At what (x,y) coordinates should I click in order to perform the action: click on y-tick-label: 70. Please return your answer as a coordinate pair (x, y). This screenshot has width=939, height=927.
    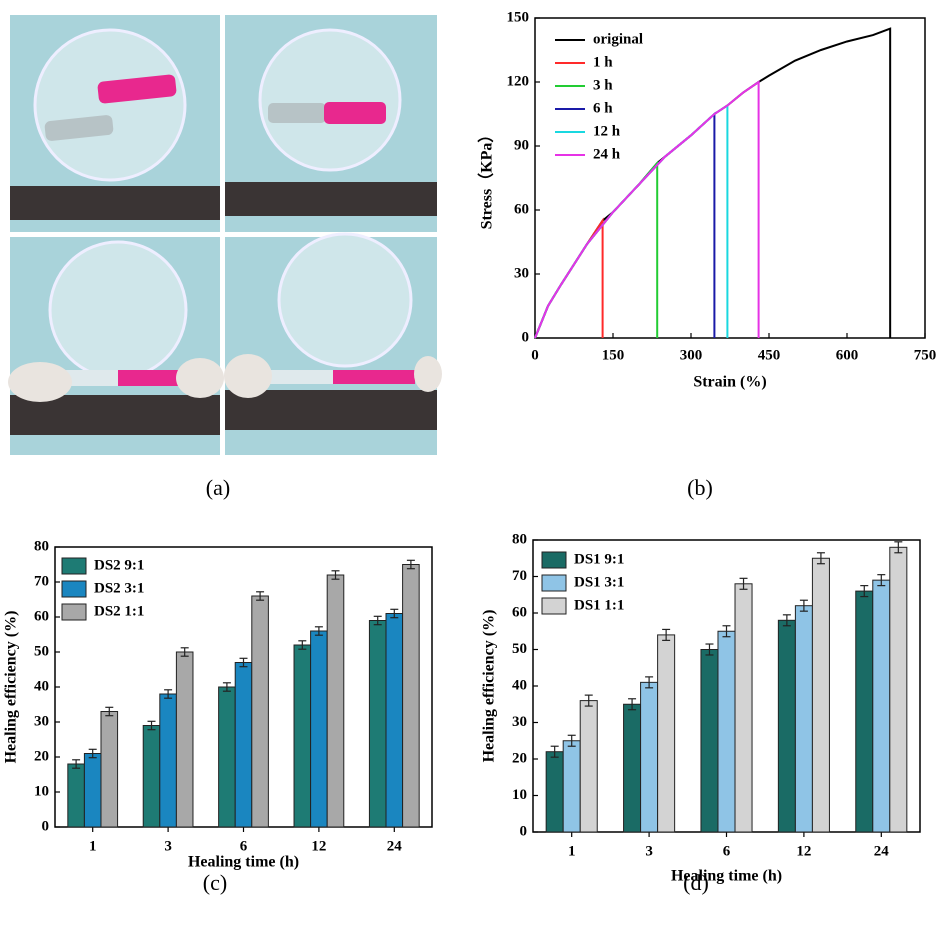
    Looking at the image, I should click on (41, 581).